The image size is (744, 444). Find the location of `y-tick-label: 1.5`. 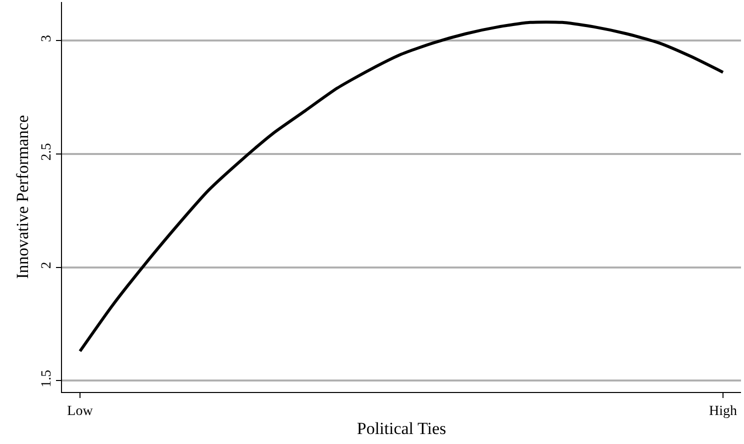

y-tick-label: 1.5 is located at coordinates (46, 379).